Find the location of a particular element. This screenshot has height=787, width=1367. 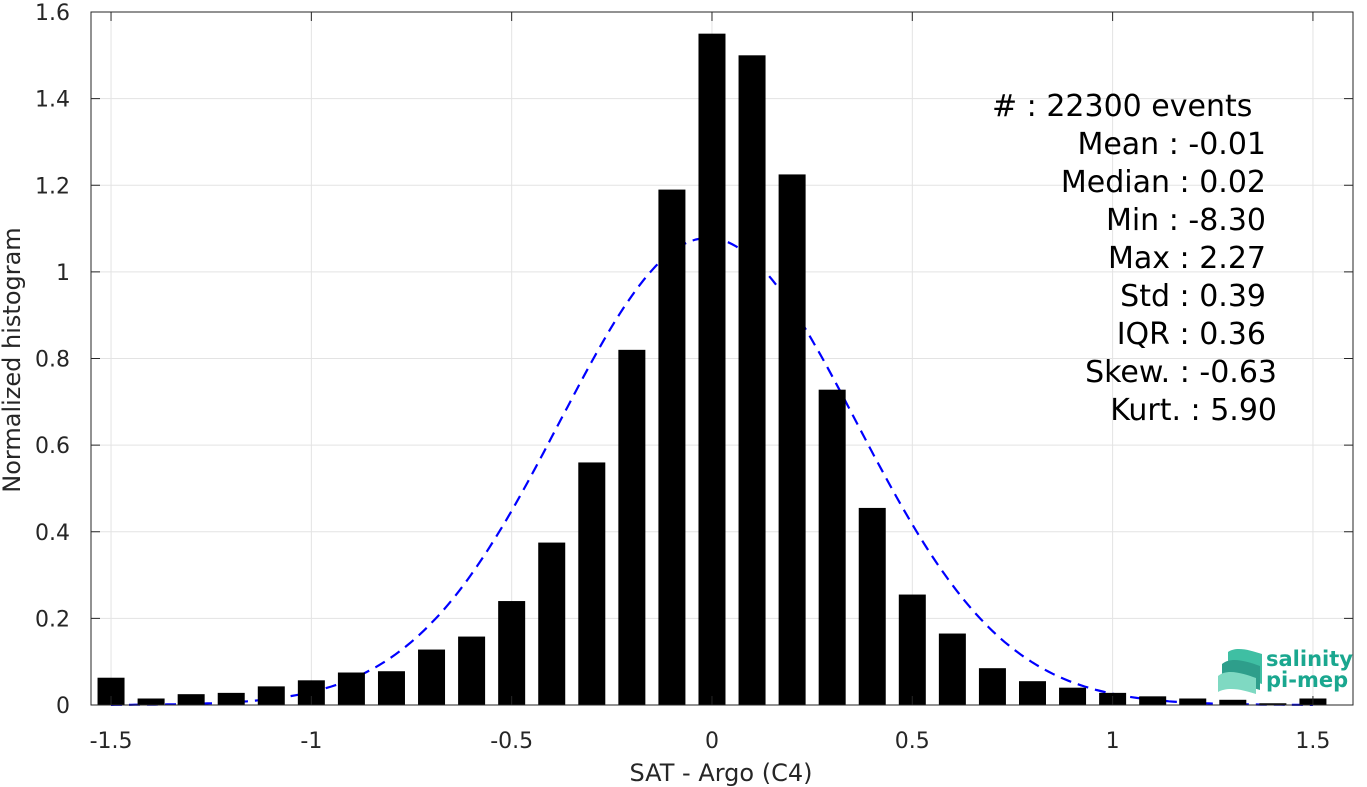

y-tick-label: 1.6 is located at coordinates (52, 13).